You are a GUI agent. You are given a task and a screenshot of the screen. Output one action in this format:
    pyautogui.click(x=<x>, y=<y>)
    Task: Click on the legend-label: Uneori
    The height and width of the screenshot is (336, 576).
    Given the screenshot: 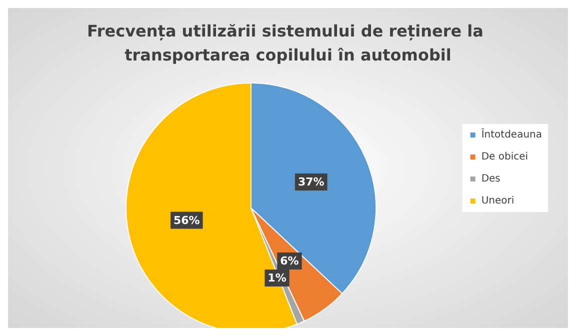 What is the action you would take?
    pyautogui.click(x=497, y=201)
    